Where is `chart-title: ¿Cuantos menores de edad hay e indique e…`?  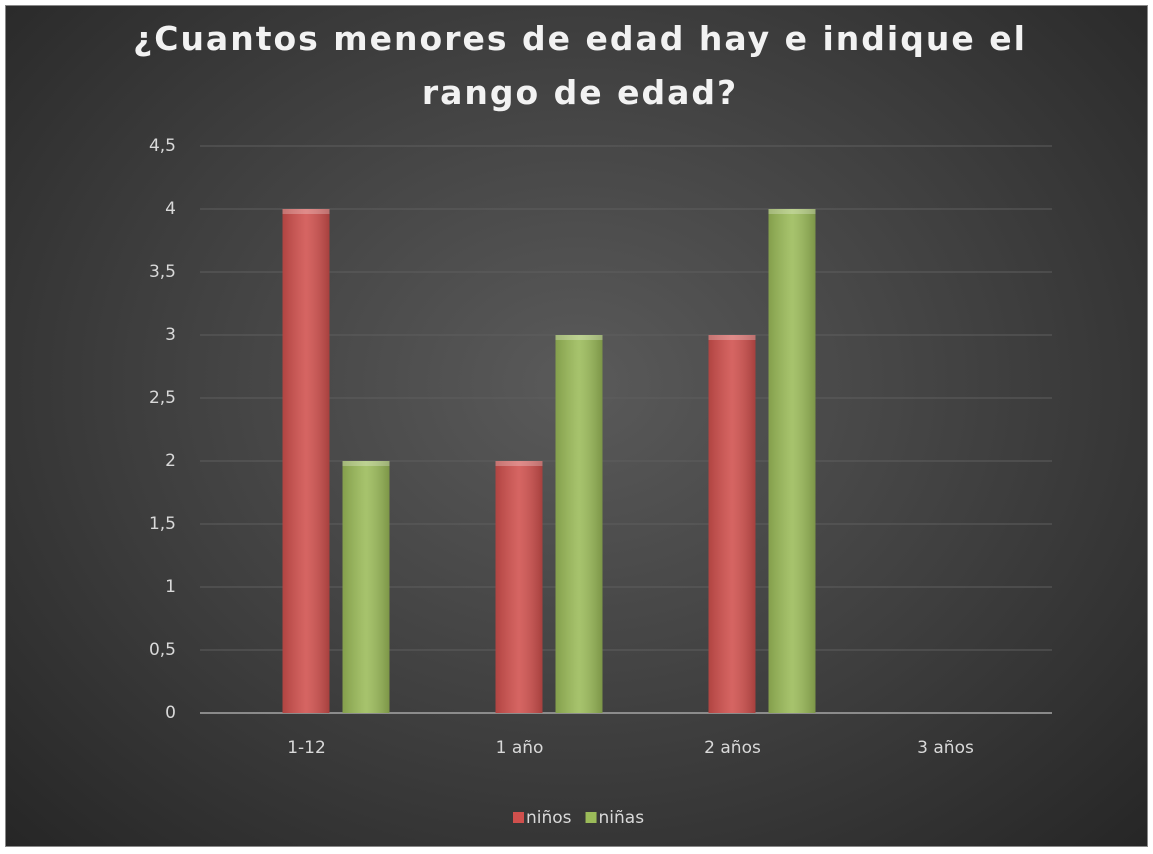 chart-title: ¿Cuantos menores de edad hay e indique e… is located at coordinates (580, 65).